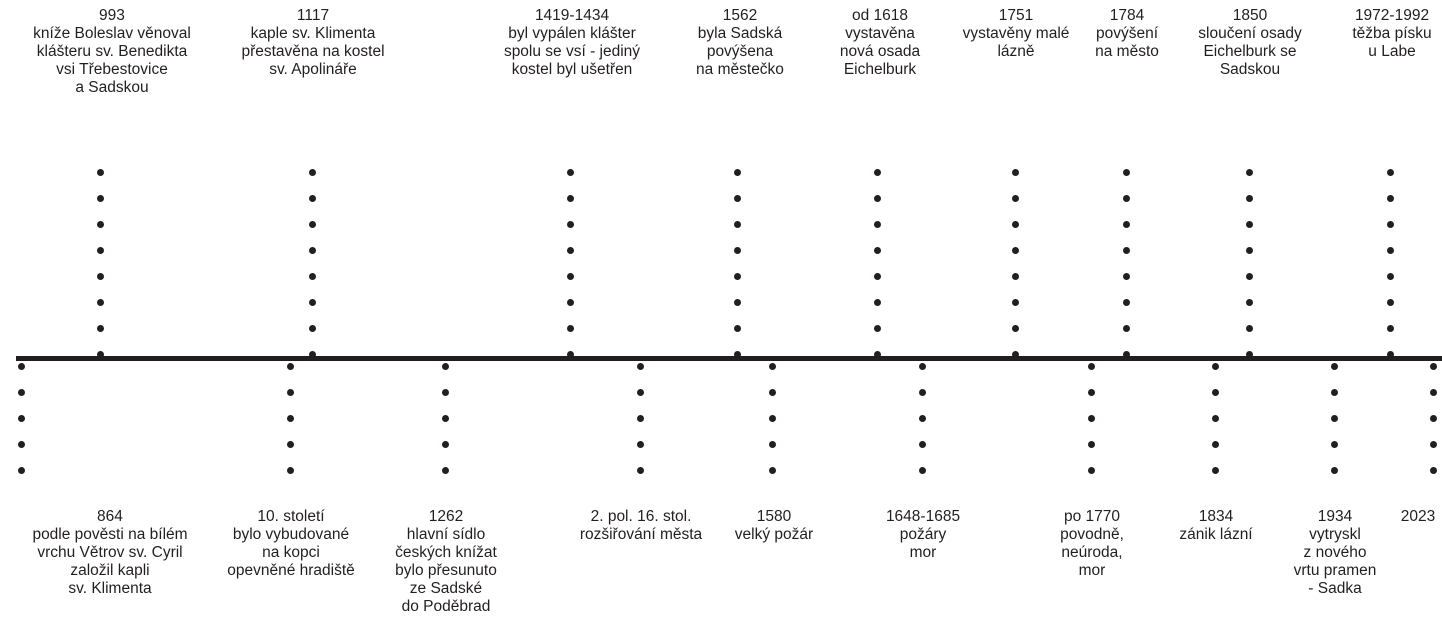 The image size is (1442, 642). Describe the element at coordinates (1216, 516) in the screenshot. I see `event-year: 1834` at that location.